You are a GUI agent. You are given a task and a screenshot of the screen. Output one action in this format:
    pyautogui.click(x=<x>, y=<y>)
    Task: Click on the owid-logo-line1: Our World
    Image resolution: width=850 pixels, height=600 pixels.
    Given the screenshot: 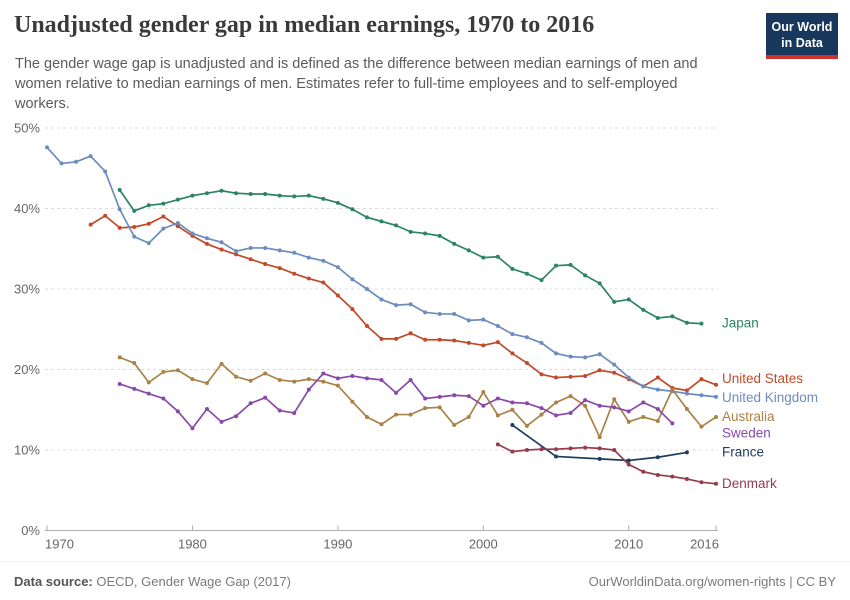 What is the action you would take?
    pyautogui.click(x=802, y=27)
    